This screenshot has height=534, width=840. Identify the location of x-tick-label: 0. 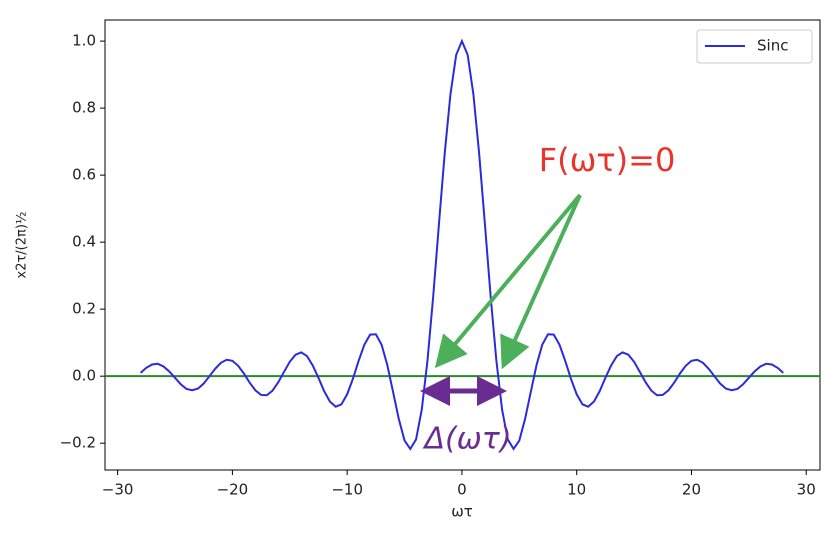
(462, 490).